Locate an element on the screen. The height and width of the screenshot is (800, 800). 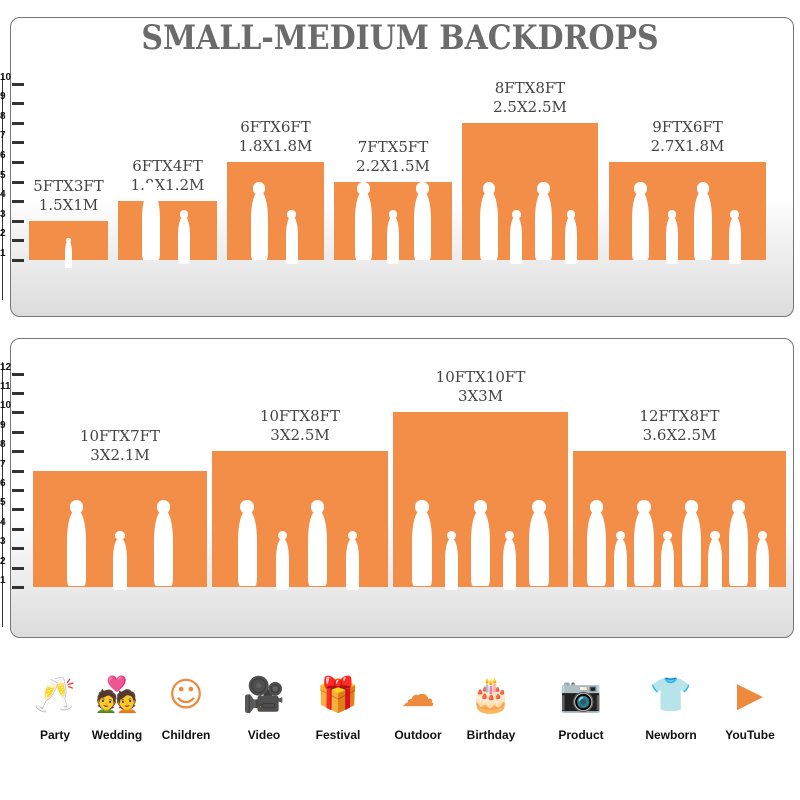
use-case-outdoor: ☁ Outdoor is located at coordinates (418, 705).